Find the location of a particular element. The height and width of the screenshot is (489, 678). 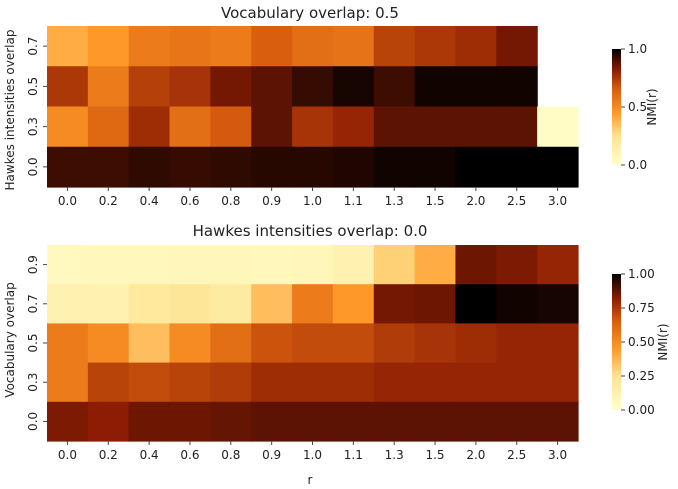

colorbar-tick-label: 0.75 is located at coordinates (641, 308).